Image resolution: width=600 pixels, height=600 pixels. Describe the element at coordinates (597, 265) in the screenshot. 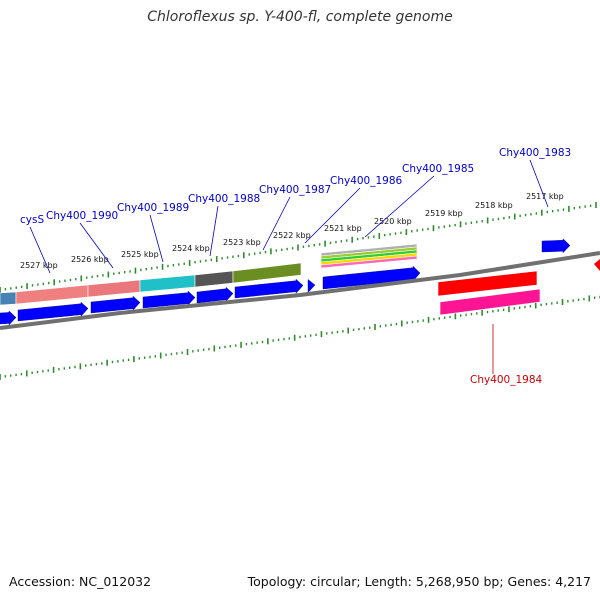

I see `cds-reverse-arrow` at that location.